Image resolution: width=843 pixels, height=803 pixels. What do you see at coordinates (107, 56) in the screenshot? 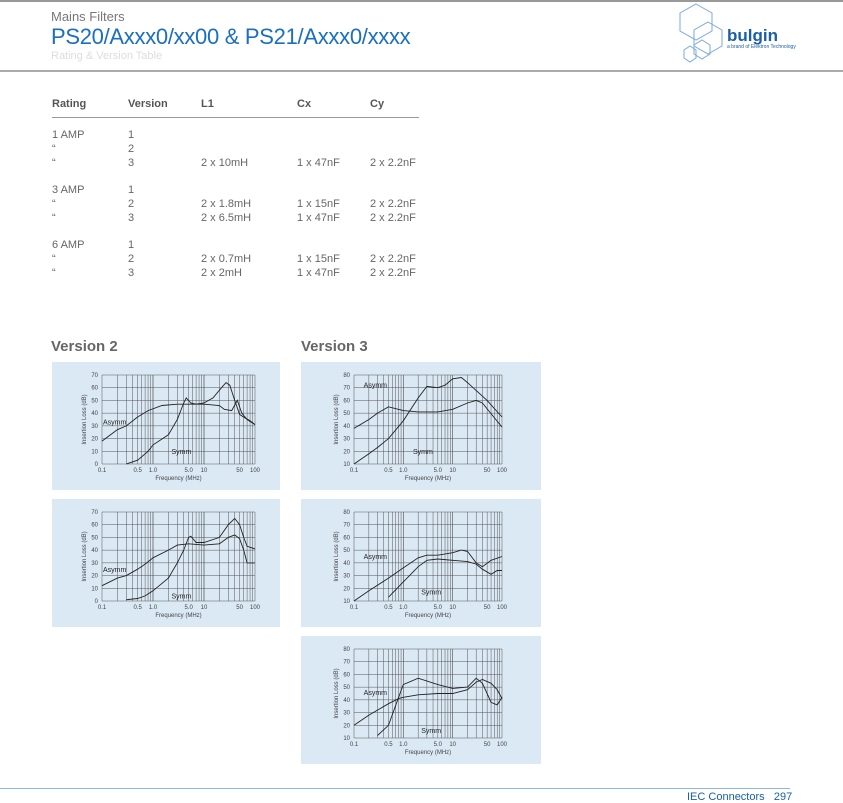
I see `page-subtitle: Rating & Version Table` at bounding box center [107, 56].